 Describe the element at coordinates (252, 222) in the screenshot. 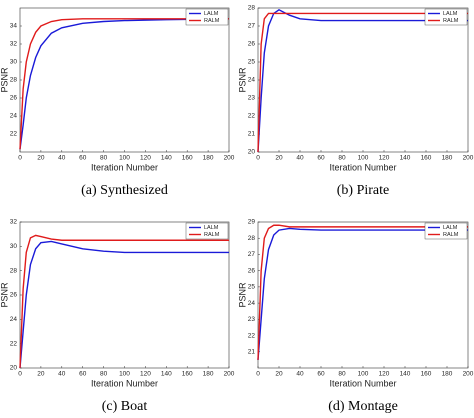

I see `y-tick-label: 29` at that location.